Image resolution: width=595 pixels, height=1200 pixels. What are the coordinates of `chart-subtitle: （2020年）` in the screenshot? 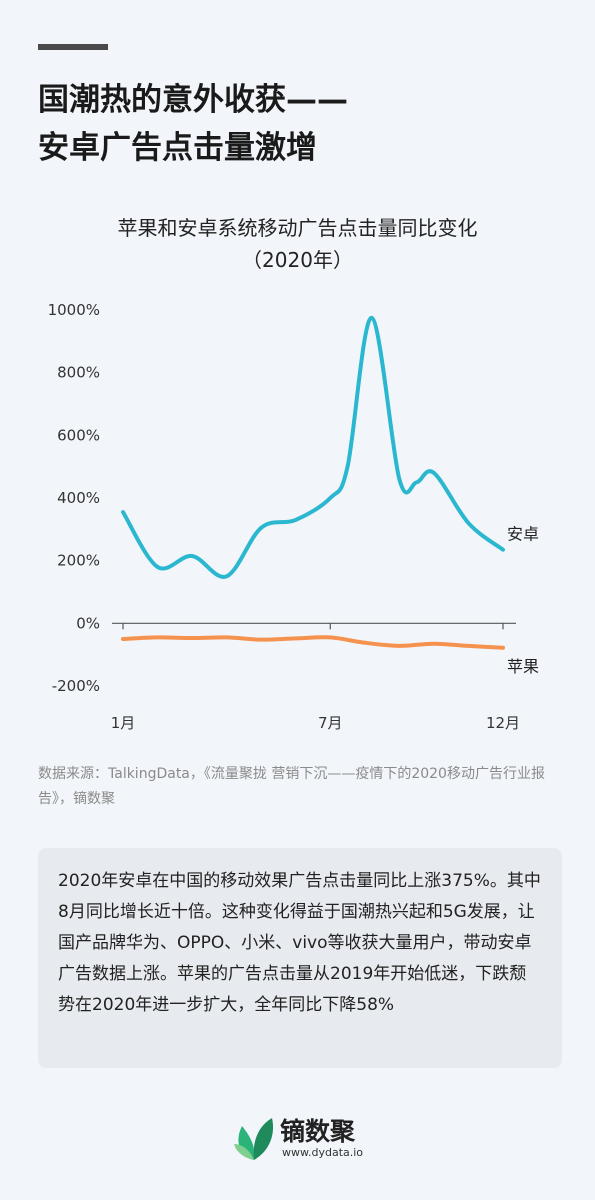 It's located at (297, 260).